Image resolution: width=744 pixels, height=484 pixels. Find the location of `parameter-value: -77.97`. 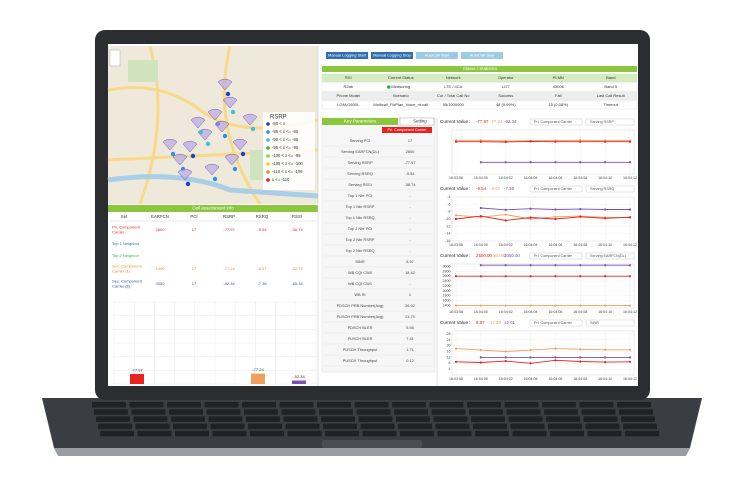

parameter-value: -77.97 is located at coordinates (409, 162).